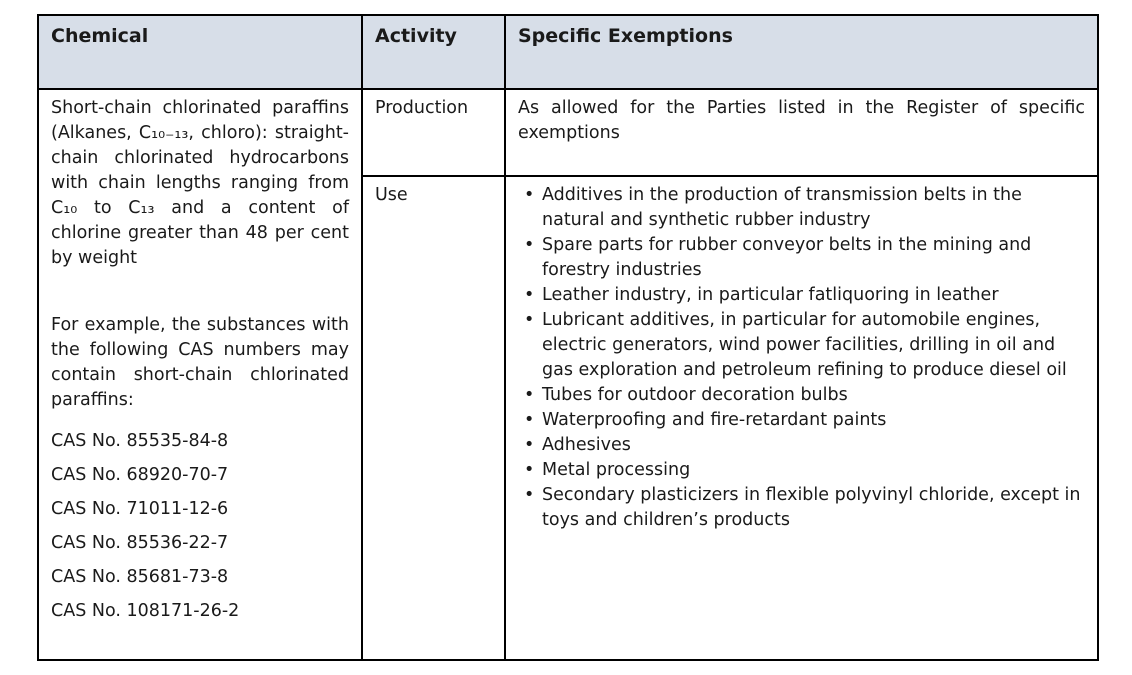 This screenshot has height=675, width=1132. What do you see at coordinates (140, 543) in the screenshot?
I see `cas-number: CAS No. 85536-22-7` at bounding box center [140, 543].